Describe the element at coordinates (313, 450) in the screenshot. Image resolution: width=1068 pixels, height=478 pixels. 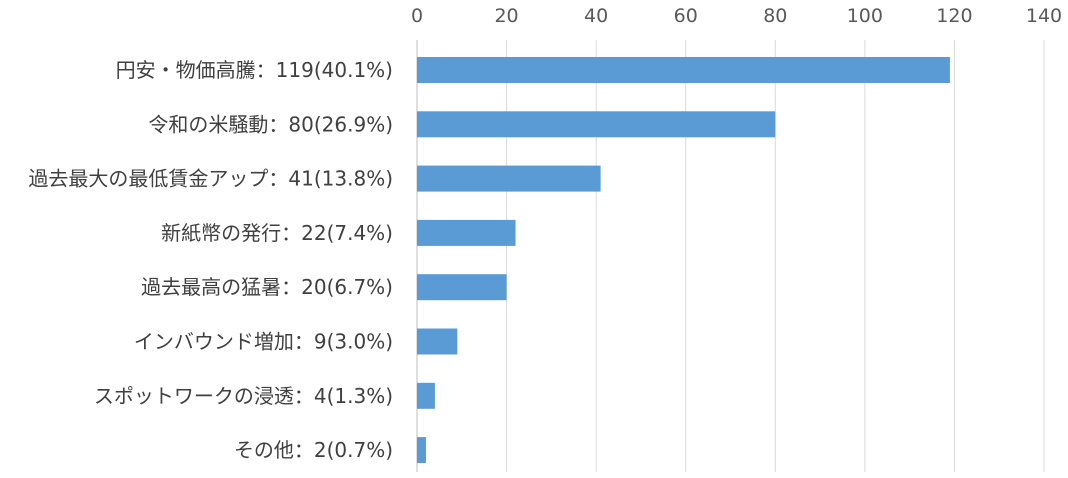
I see `category-label-7: その他：2(0.7%)` at that location.